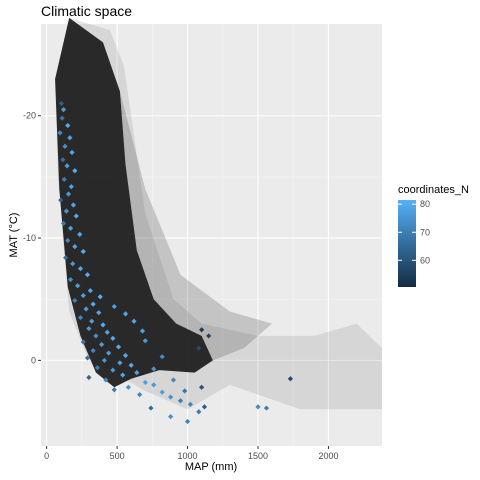 The height and width of the screenshot is (480, 480). Describe the element at coordinates (14, 235) in the screenshot. I see `y-axis-title: MAT (°C)` at that location.